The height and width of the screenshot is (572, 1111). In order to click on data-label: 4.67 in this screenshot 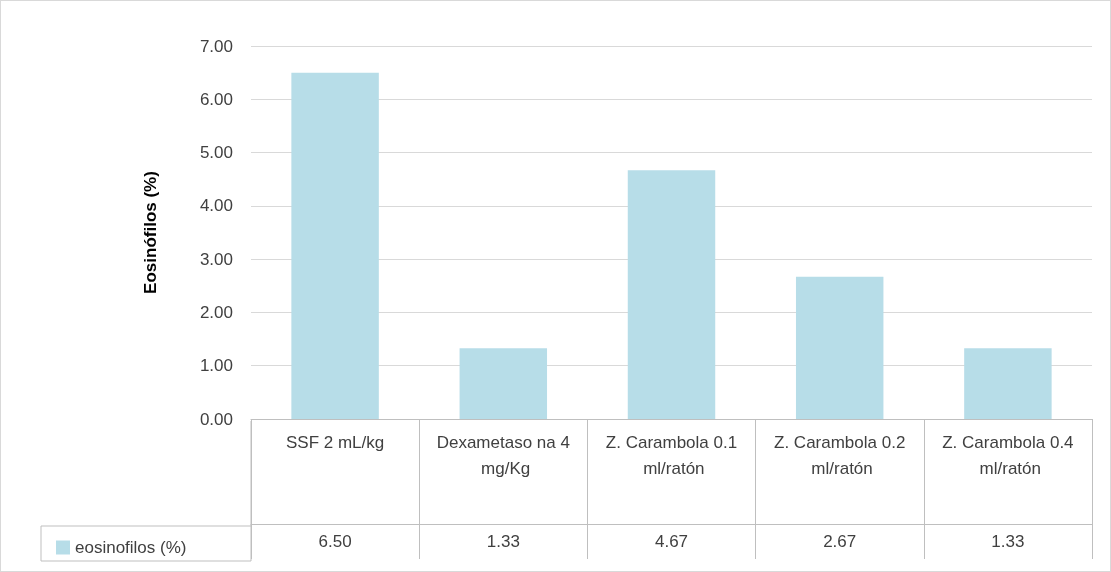, I will do `click(671, 541)`.